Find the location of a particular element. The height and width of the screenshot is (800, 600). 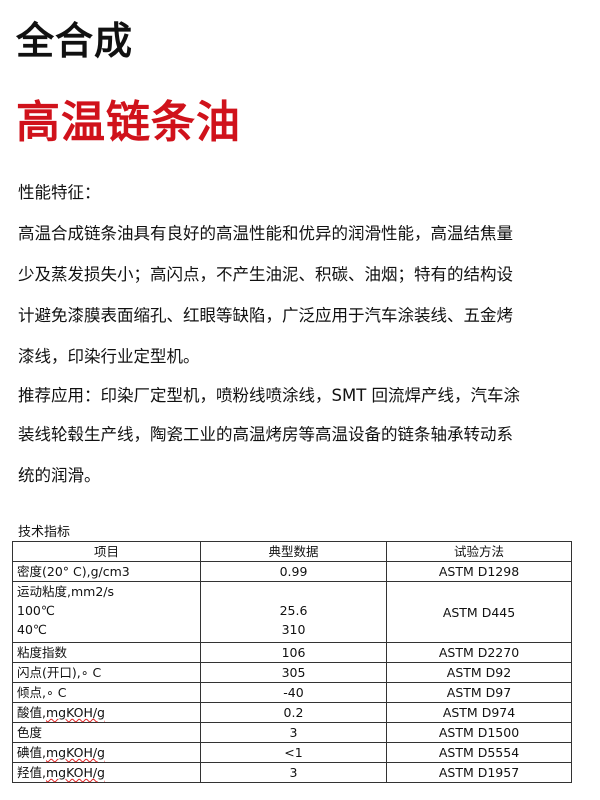

cell-method: ASTM D2270 is located at coordinates (479, 652).